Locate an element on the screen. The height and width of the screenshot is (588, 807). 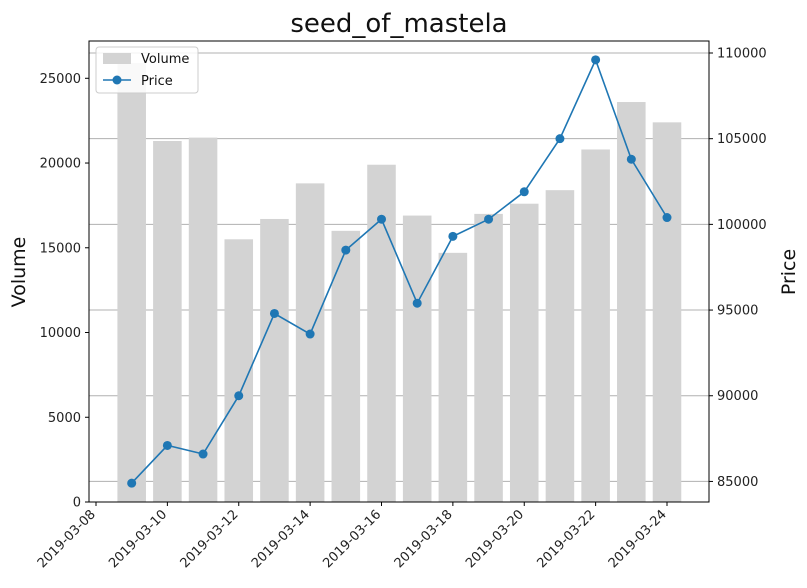
left-y-tick-label: 10000 is located at coordinates (60, 333).